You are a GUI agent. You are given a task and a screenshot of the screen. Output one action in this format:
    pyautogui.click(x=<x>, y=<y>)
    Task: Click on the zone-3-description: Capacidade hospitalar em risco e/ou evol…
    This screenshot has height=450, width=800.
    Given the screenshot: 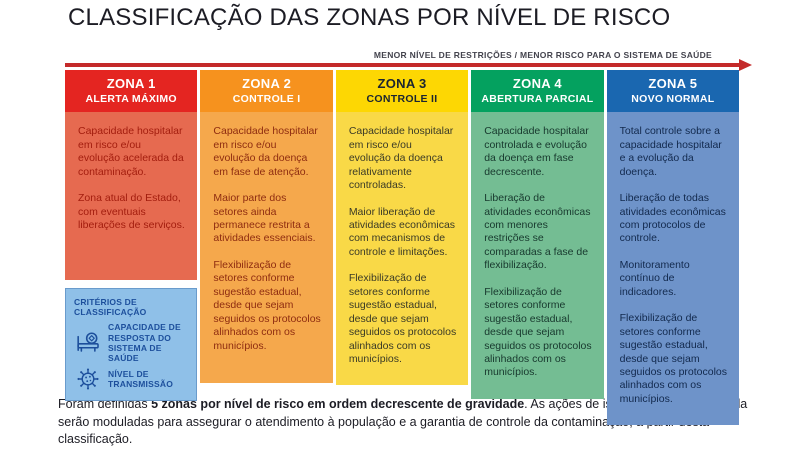 What is the action you would take?
    pyautogui.click(x=402, y=249)
    